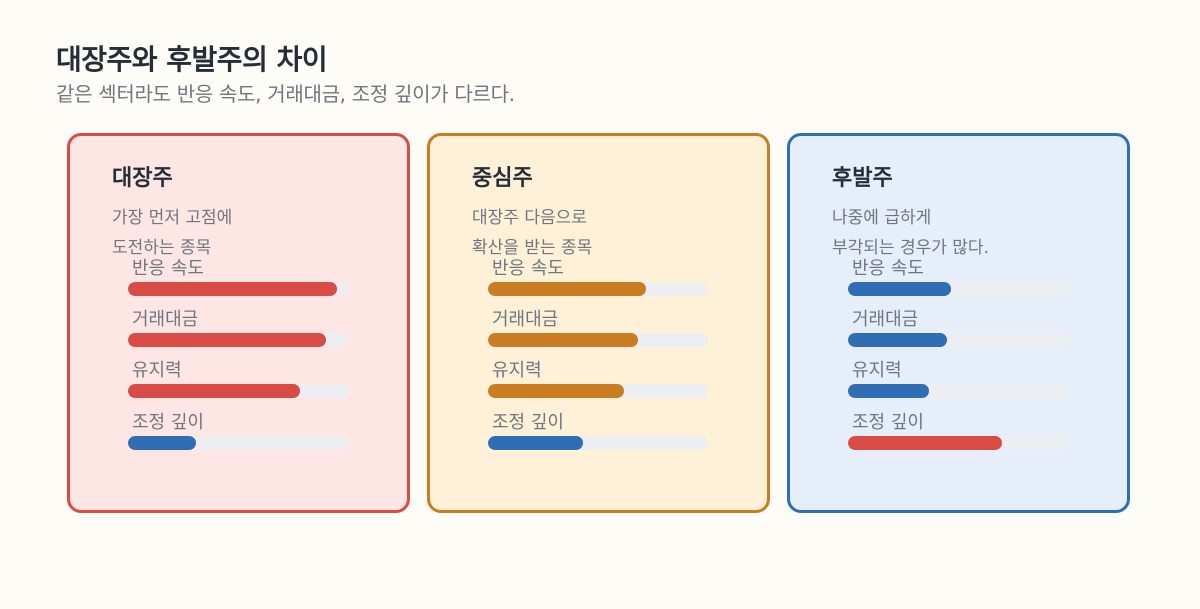 The width and height of the screenshot is (1200, 609). Describe the element at coordinates (502, 178) in the screenshot. I see `card-title: 중심주` at that location.